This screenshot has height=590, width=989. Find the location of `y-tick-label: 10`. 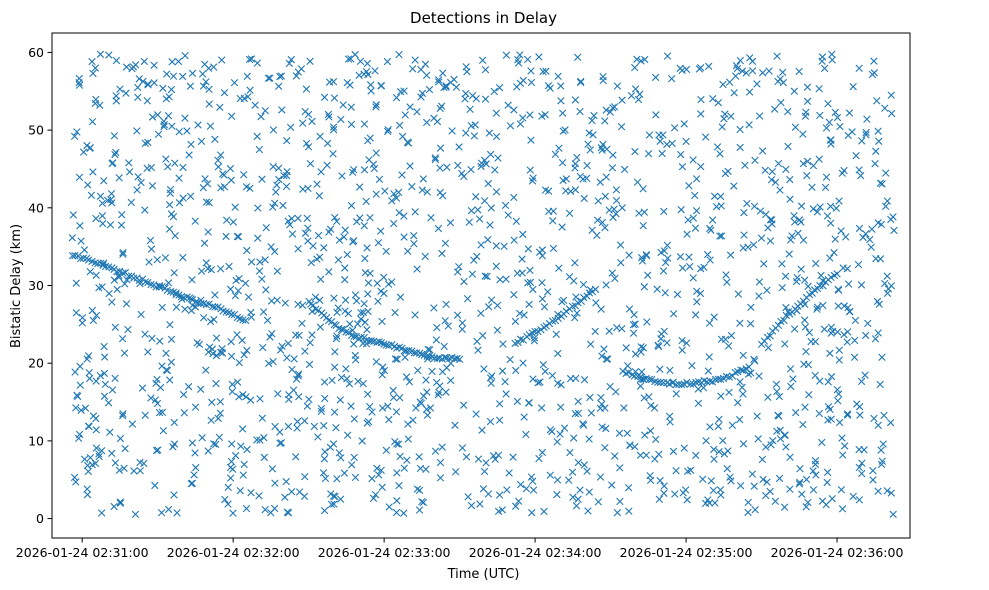

y-tick-label: 10 is located at coordinates (36, 440).